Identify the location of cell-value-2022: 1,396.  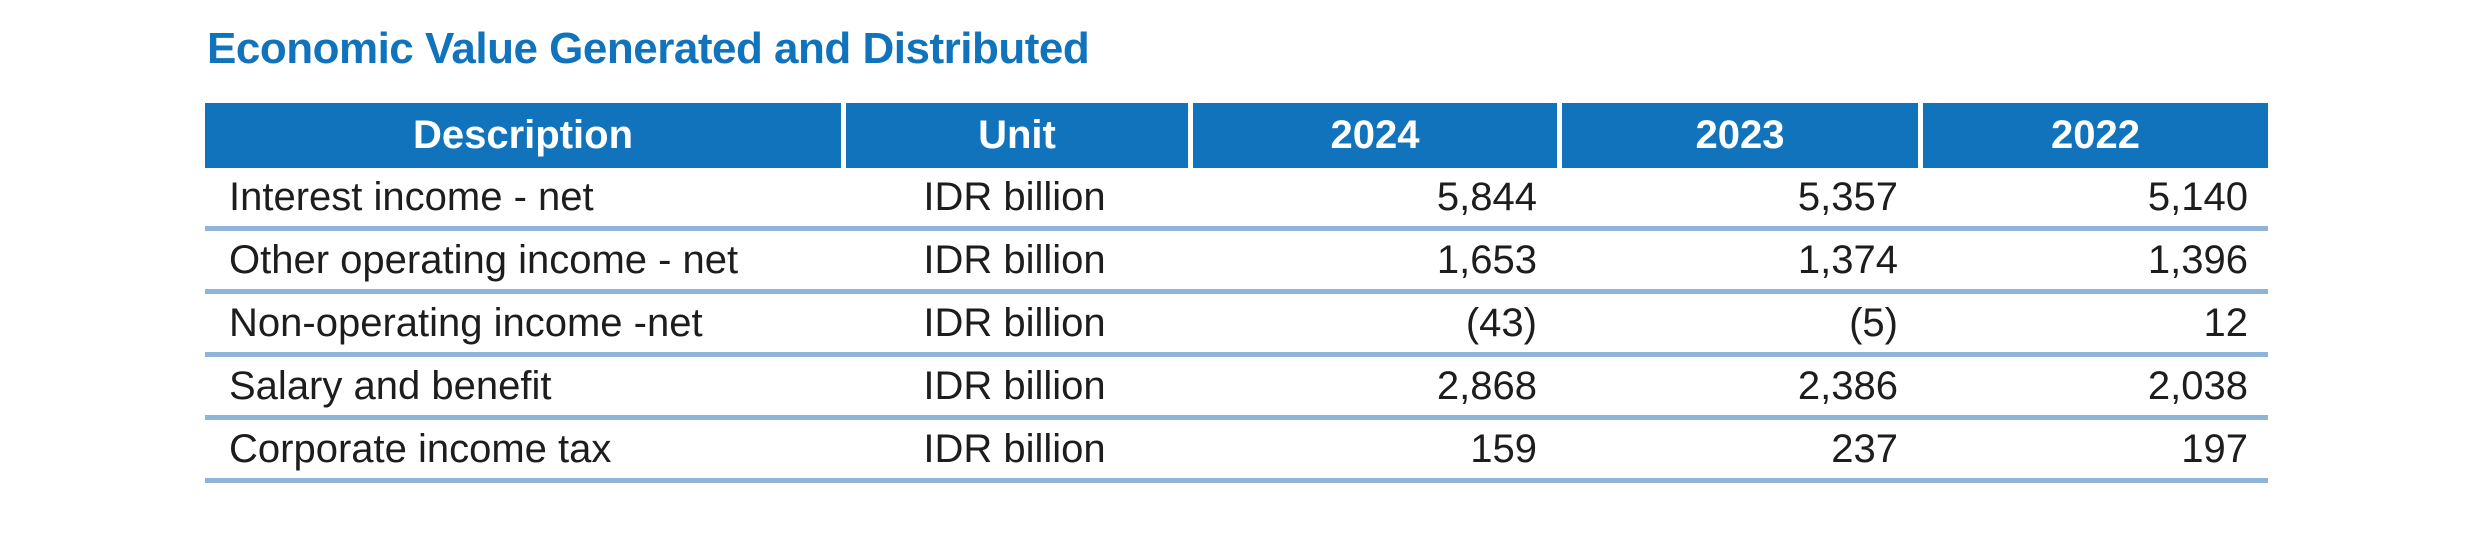
(2197, 259).